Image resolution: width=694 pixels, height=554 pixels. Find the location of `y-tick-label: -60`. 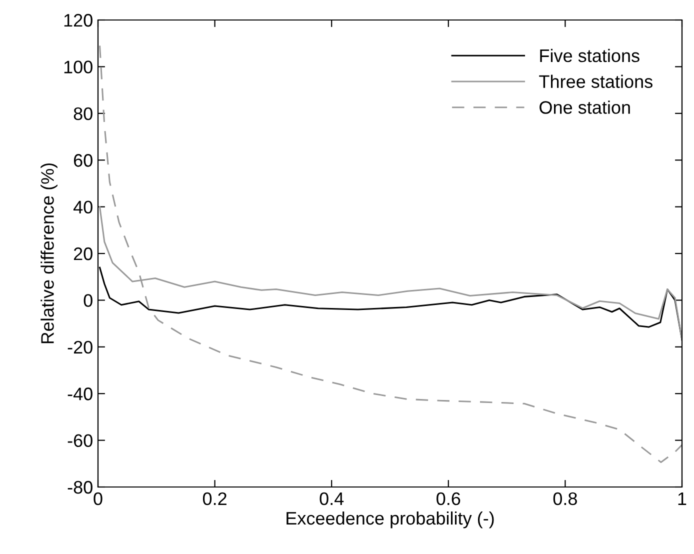

y-tick-label: -60 is located at coordinates (80, 441).